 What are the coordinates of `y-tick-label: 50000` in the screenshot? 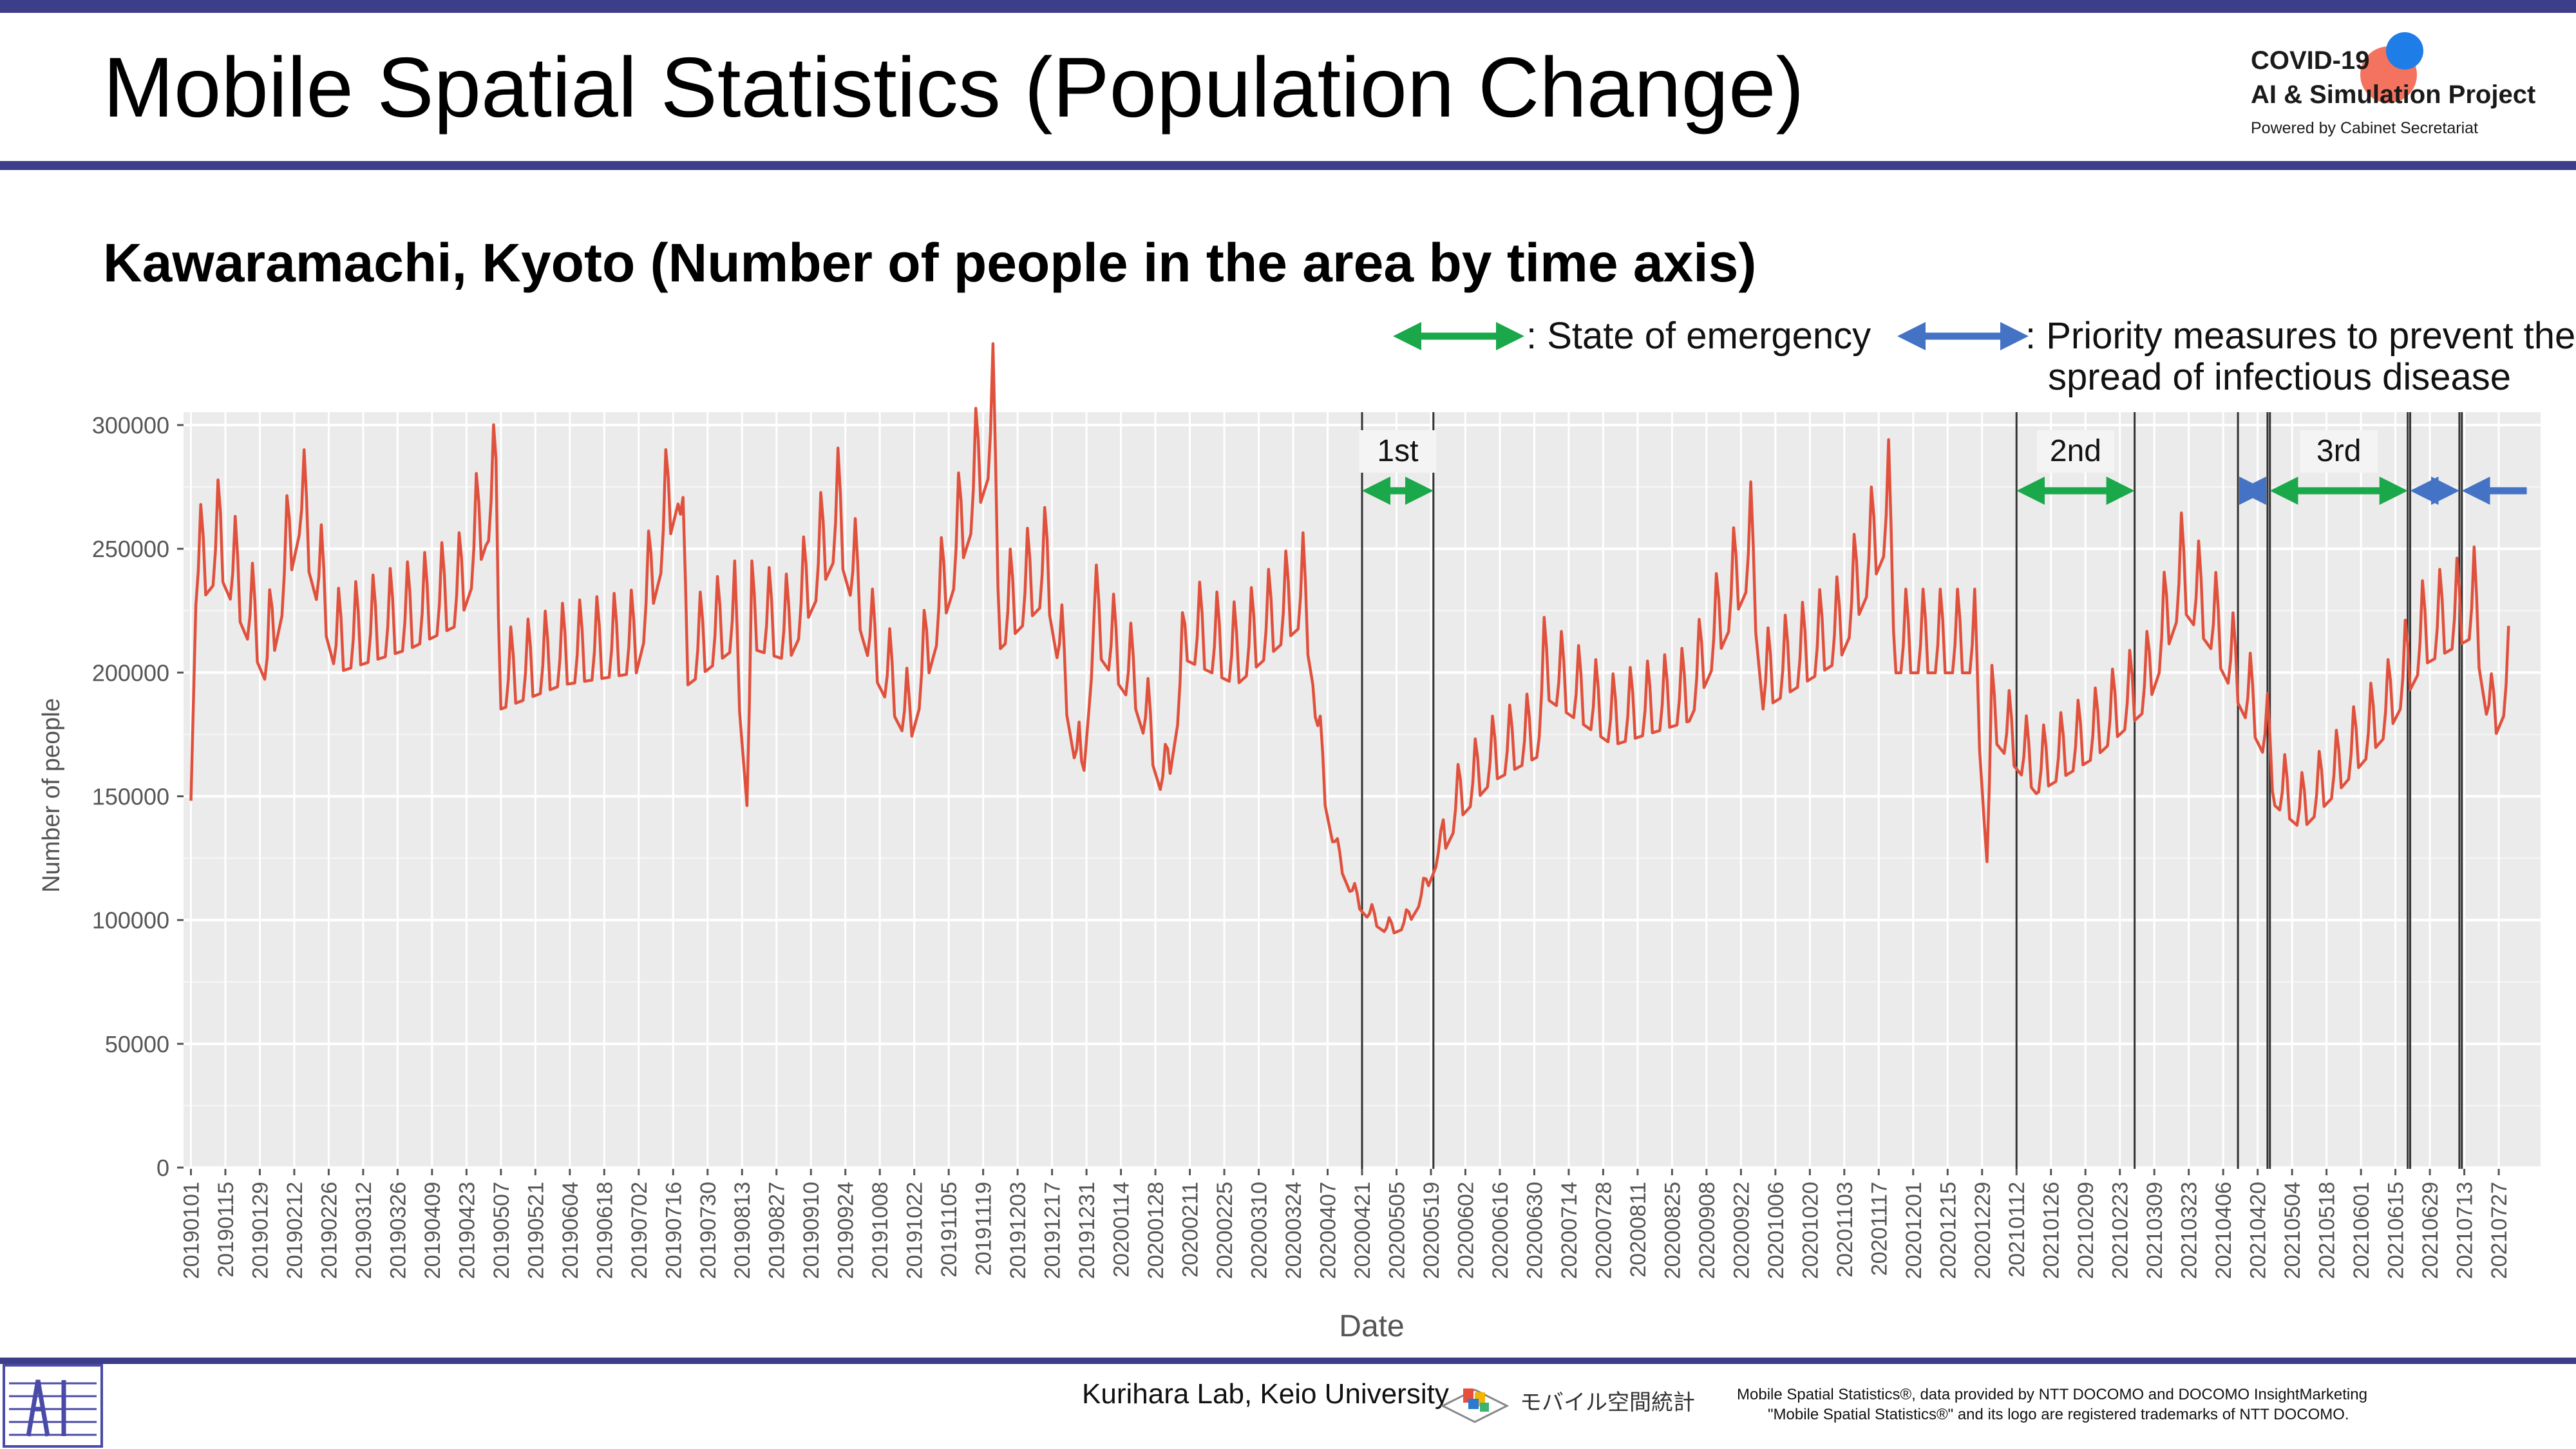 It's located at (137, 1044).